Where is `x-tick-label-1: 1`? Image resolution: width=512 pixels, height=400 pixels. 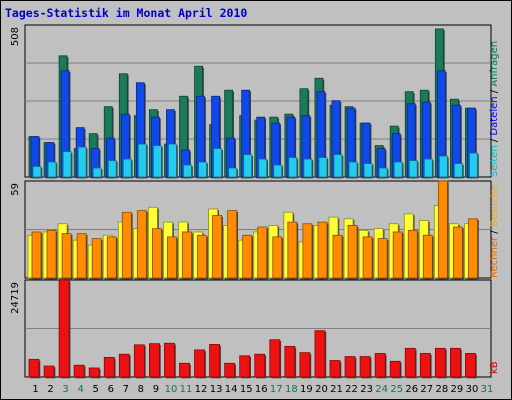
x-tick-label-1: 1 is located at coordinates (35, 389).